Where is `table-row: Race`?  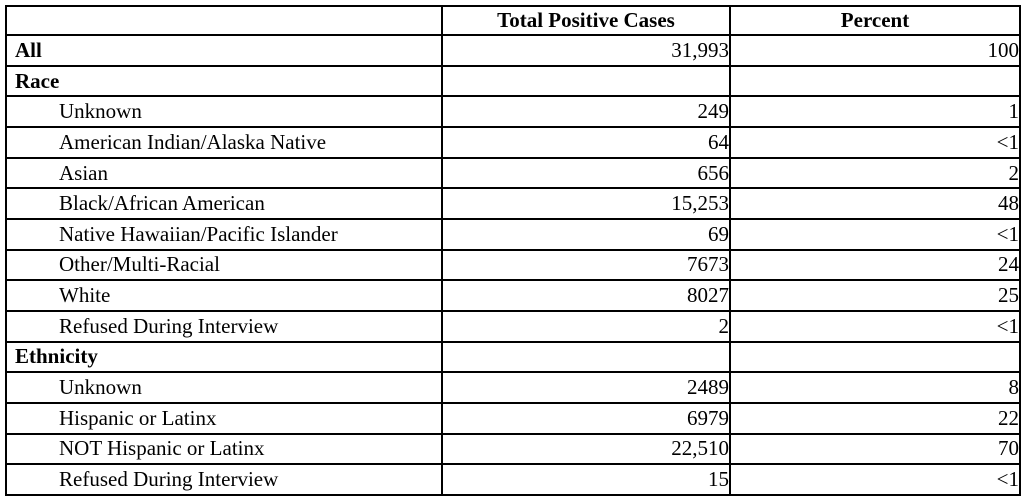 table-row: Race is located at coordinates (513, 81).